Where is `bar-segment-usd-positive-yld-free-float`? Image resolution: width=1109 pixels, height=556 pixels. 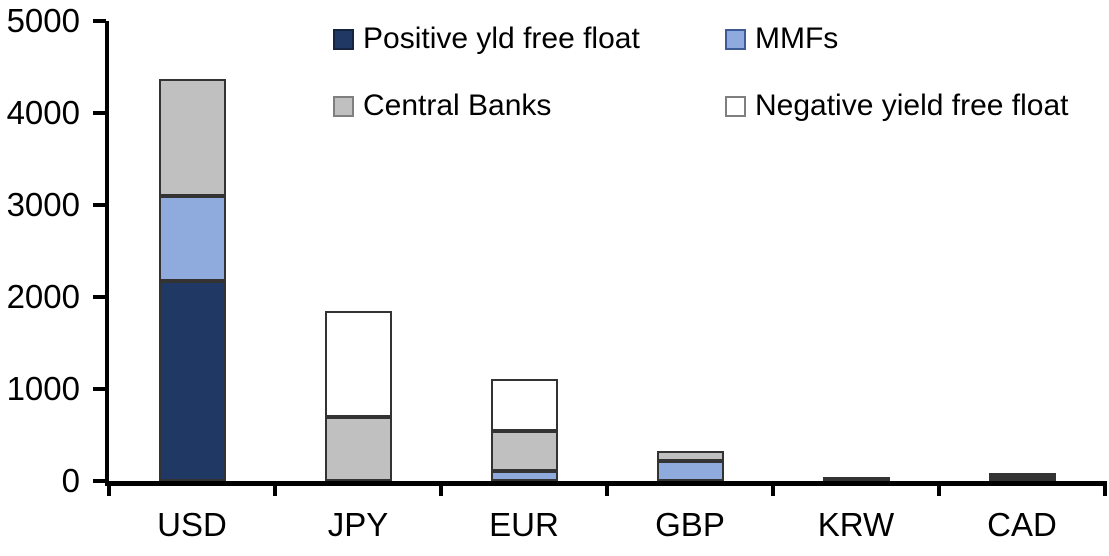 bar-segment-usd-positive-yld-free-float is located at coordinates (192, 381).